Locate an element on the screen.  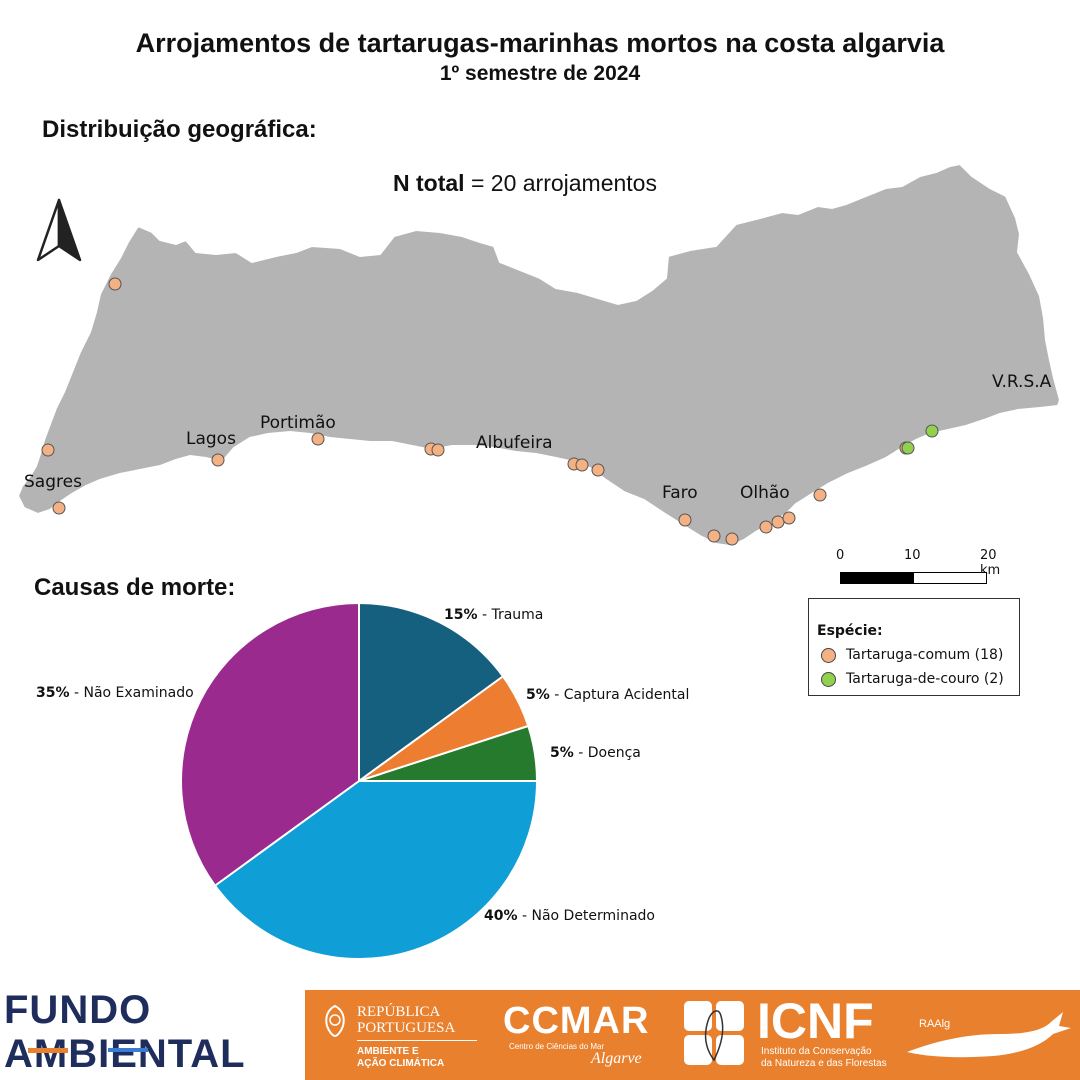
republica-divider is located at coordinates (417, 1040).